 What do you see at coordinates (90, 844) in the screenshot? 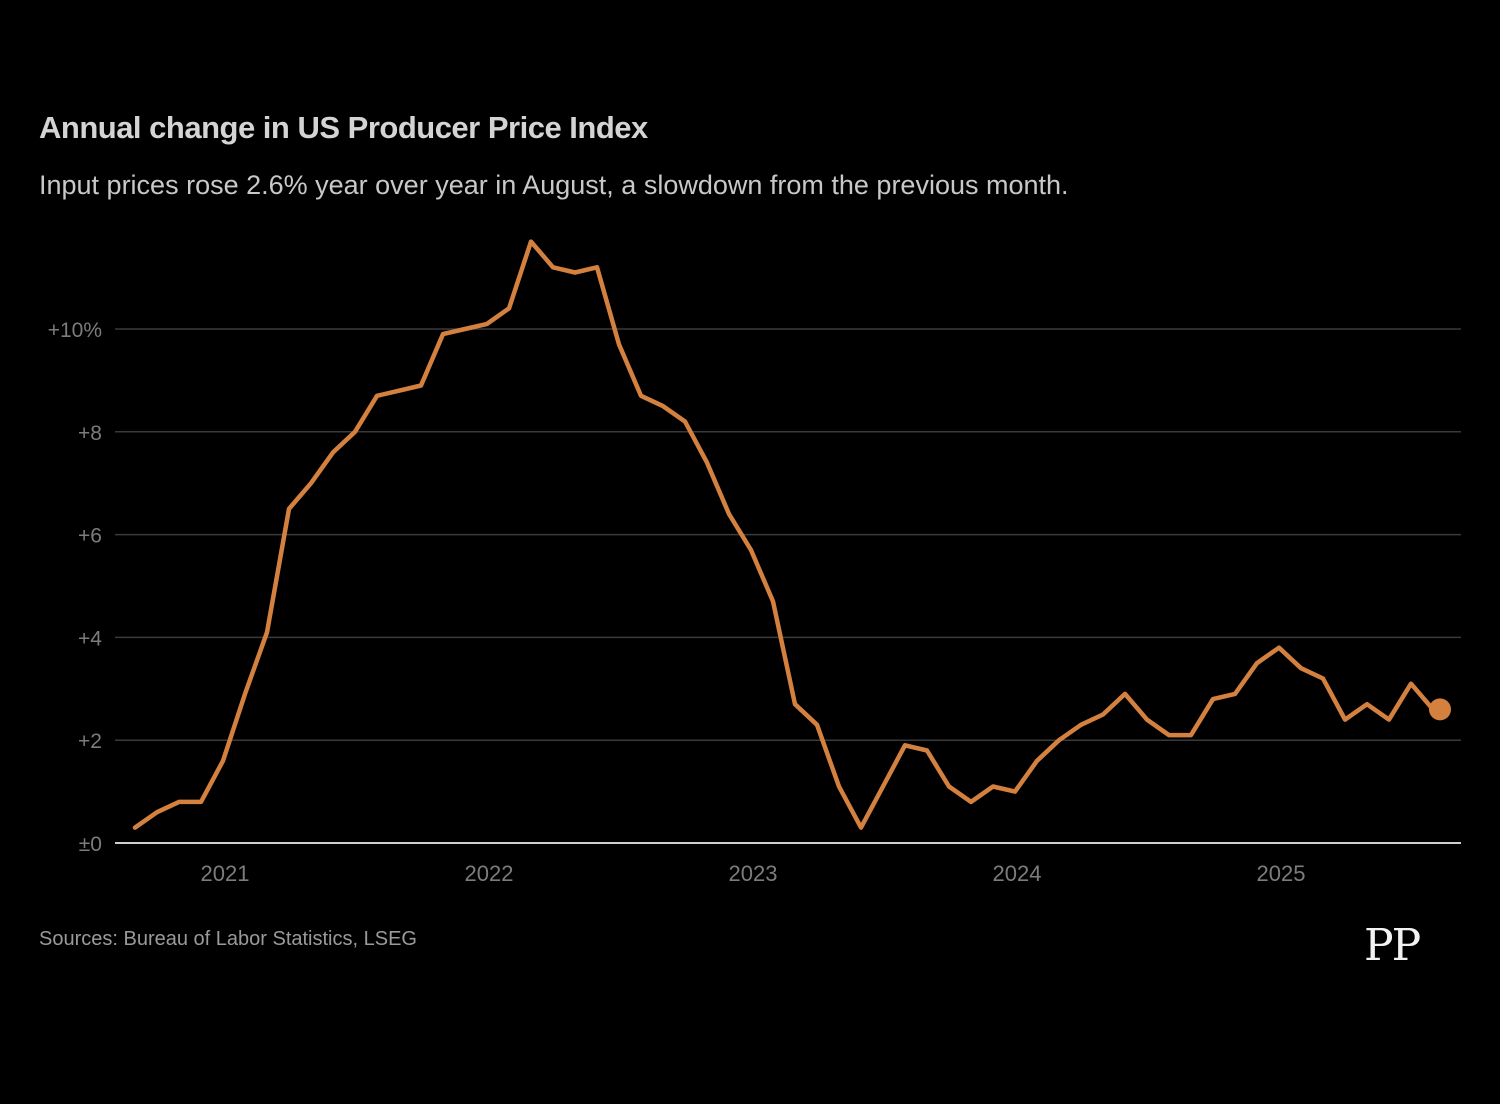
I see `y-tick-label: ±0` at bounding box center [90, 844].